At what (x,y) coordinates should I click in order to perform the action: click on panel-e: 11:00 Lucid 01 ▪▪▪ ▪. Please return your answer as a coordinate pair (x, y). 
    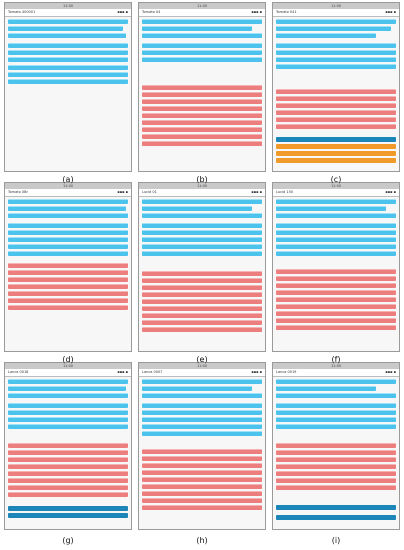
    Looking at the image, I should click on (202, 267).